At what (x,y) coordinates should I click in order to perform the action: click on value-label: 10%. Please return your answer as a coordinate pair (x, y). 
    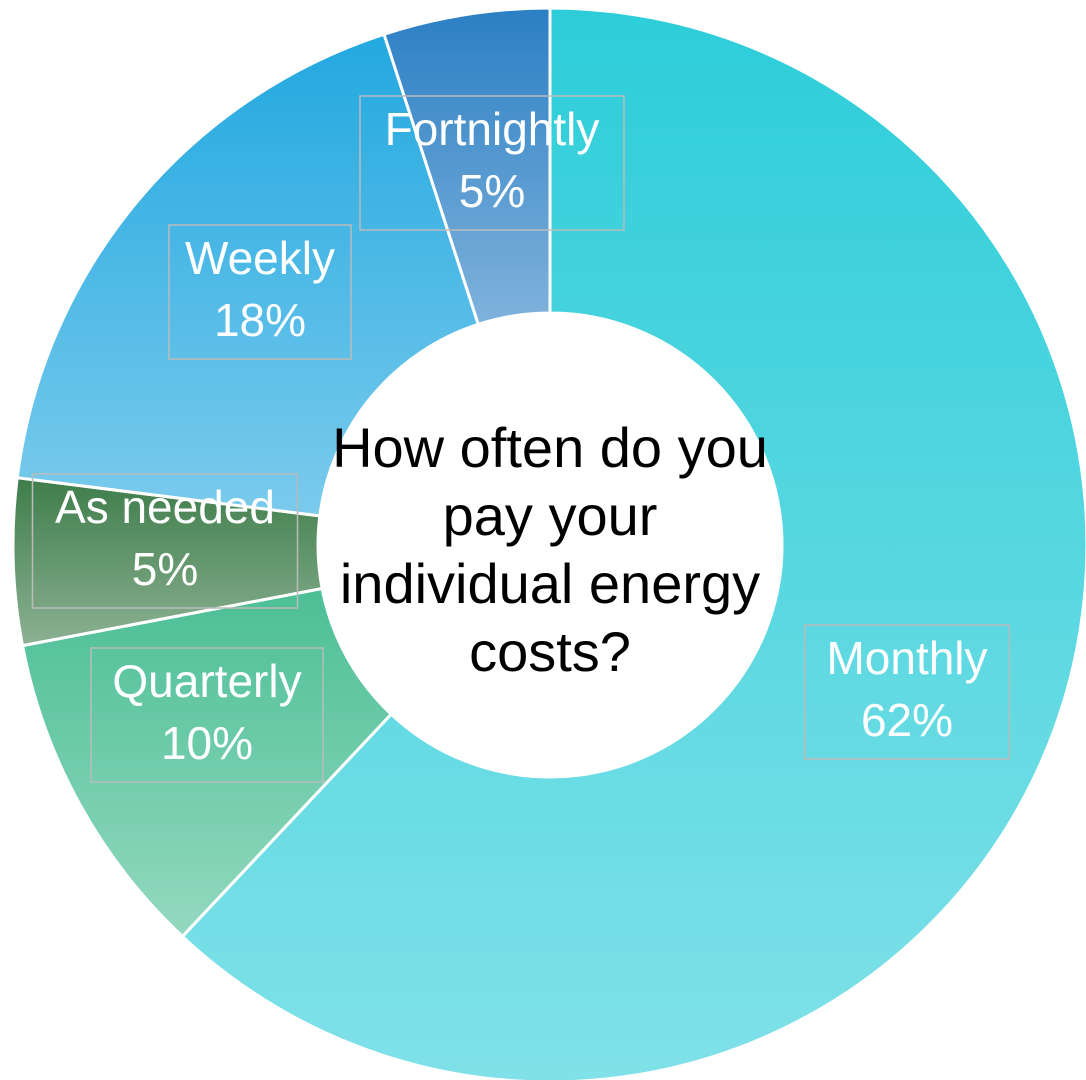
    Looking at the image, I should click on (207, 743).